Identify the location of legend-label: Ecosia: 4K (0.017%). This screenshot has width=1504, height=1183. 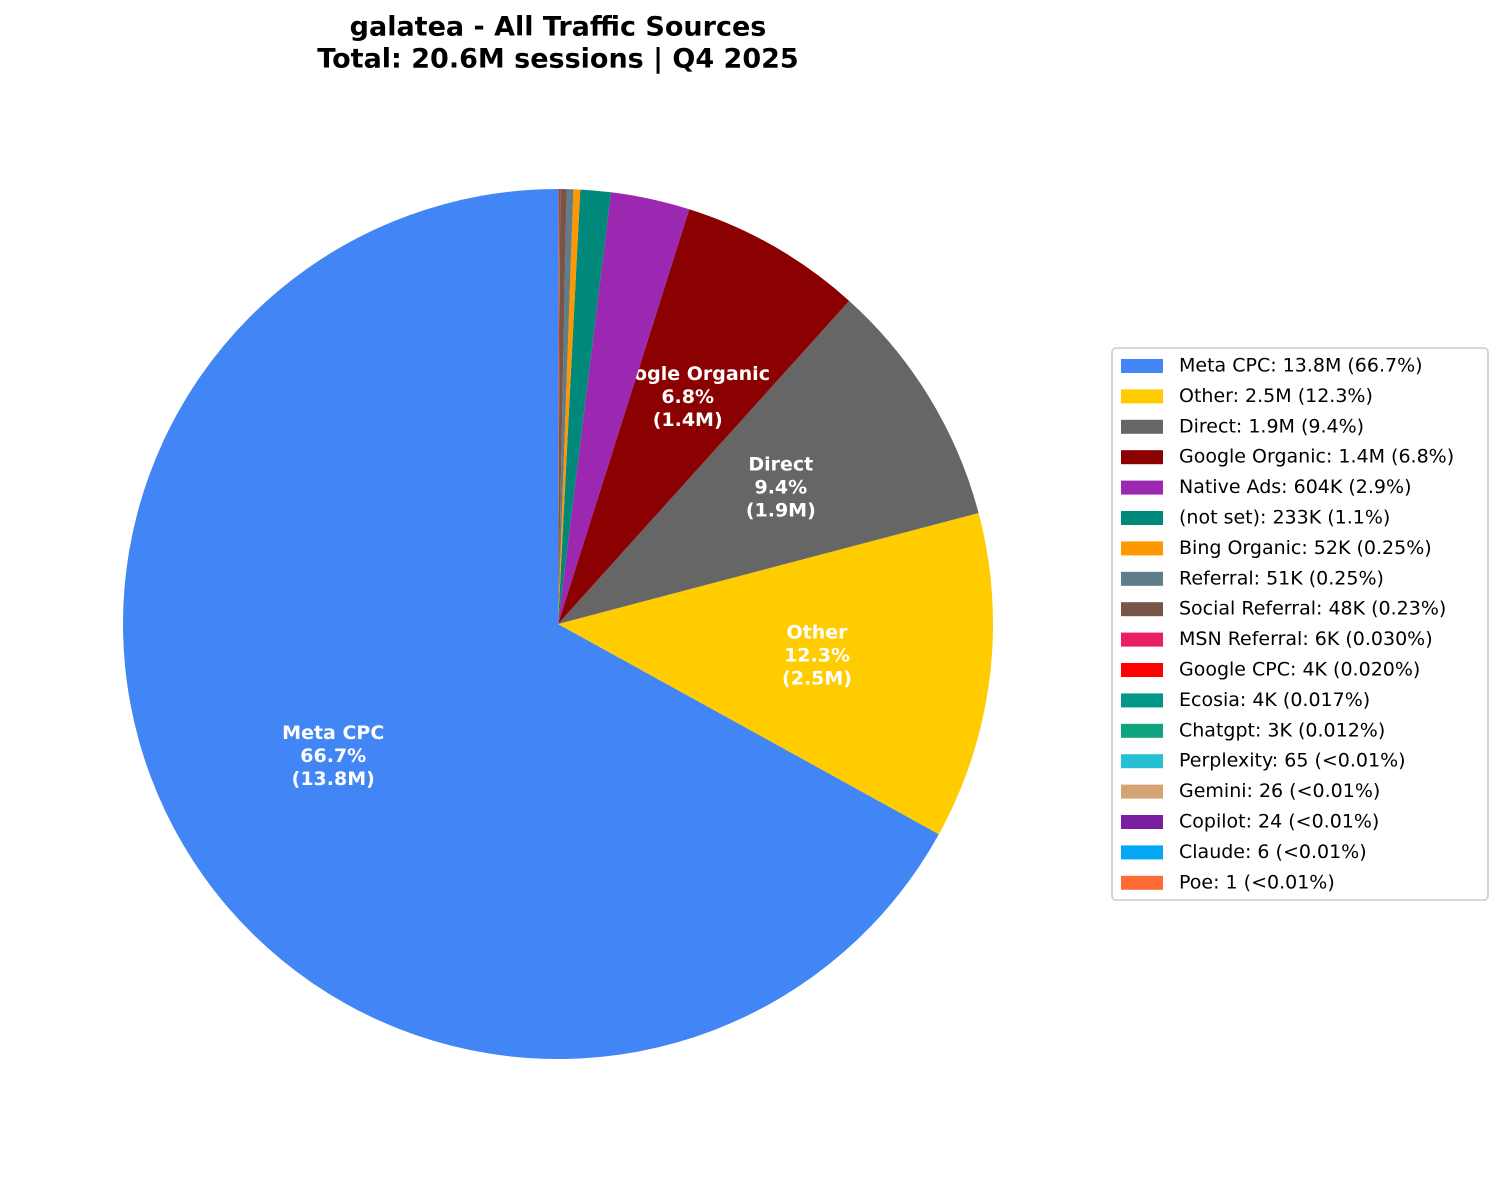
(1274, 700).